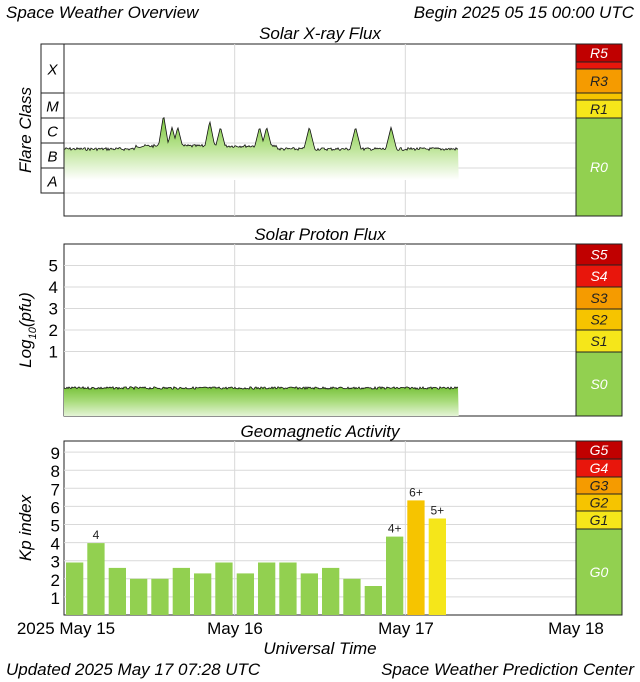  What do you see at coordinates (310, 628) in the screenshot?
I see `x-ticks: 2025 May 15 May 16 May 17 May 18` at bounding box center [310, 628].